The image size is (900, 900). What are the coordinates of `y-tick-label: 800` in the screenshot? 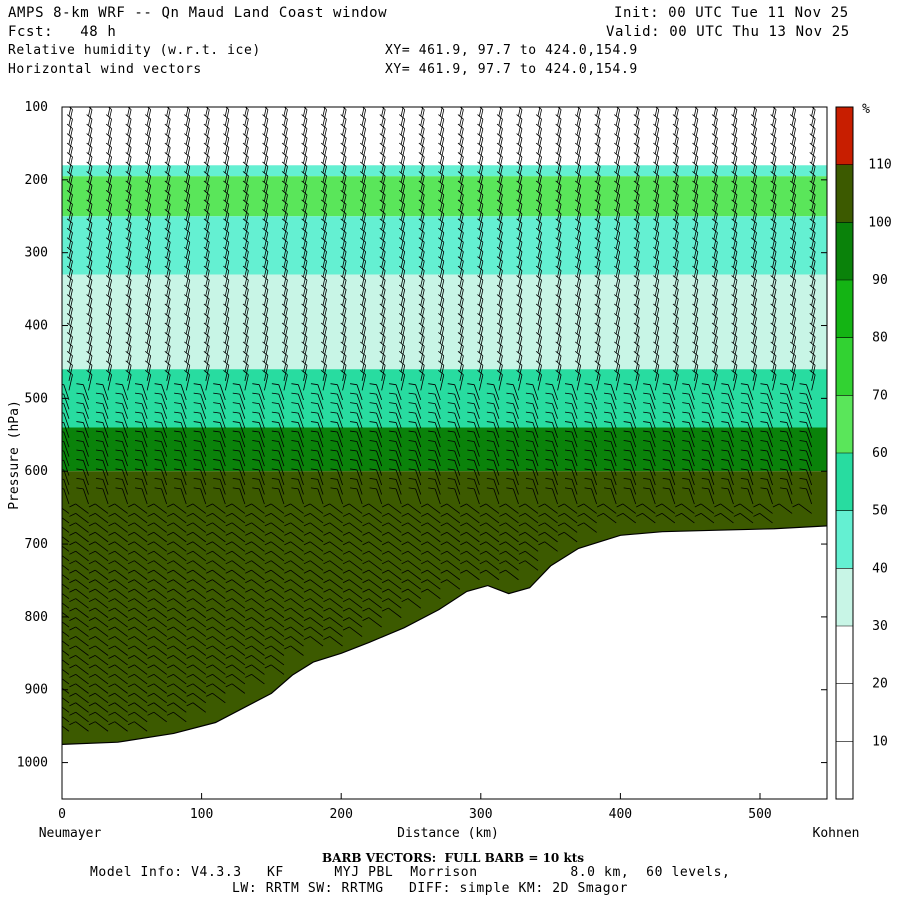 It's located at (36, 617).